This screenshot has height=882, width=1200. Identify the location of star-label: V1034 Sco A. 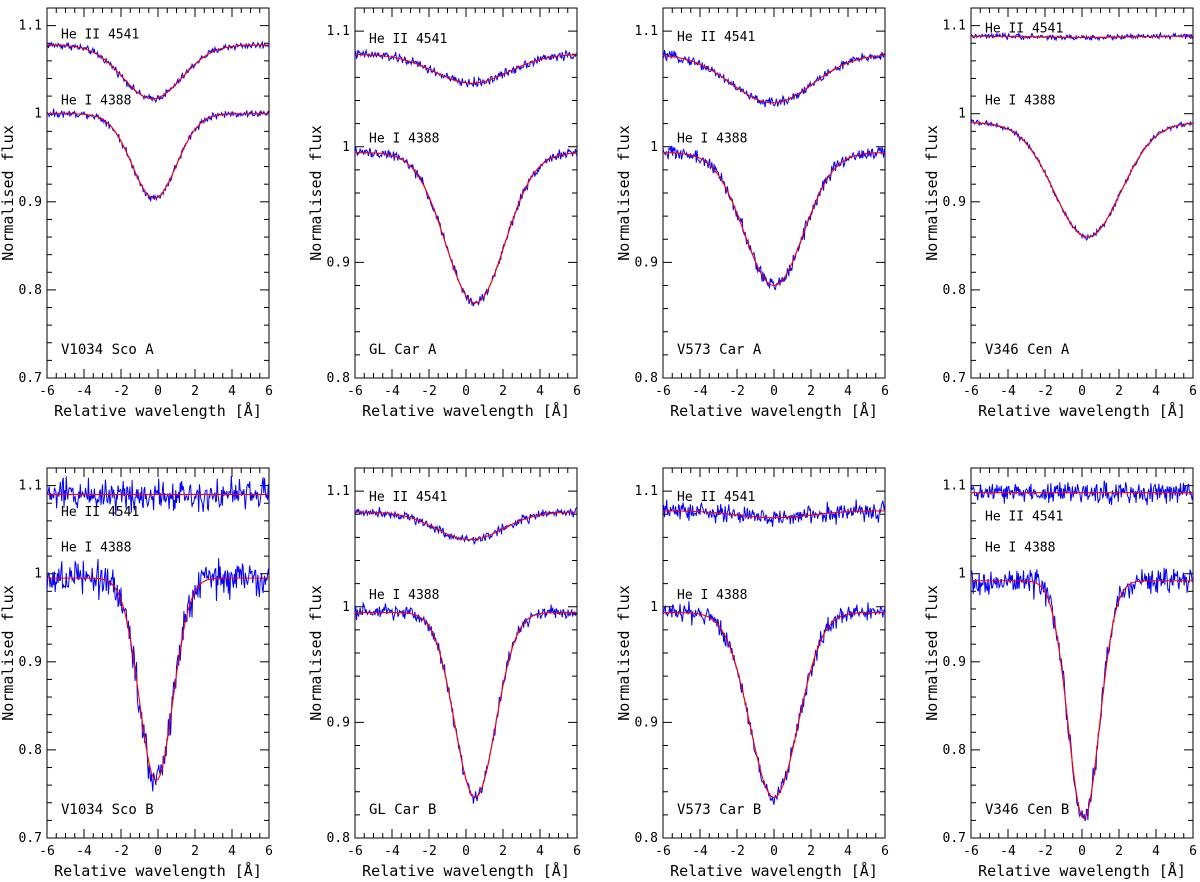
(107, 350).